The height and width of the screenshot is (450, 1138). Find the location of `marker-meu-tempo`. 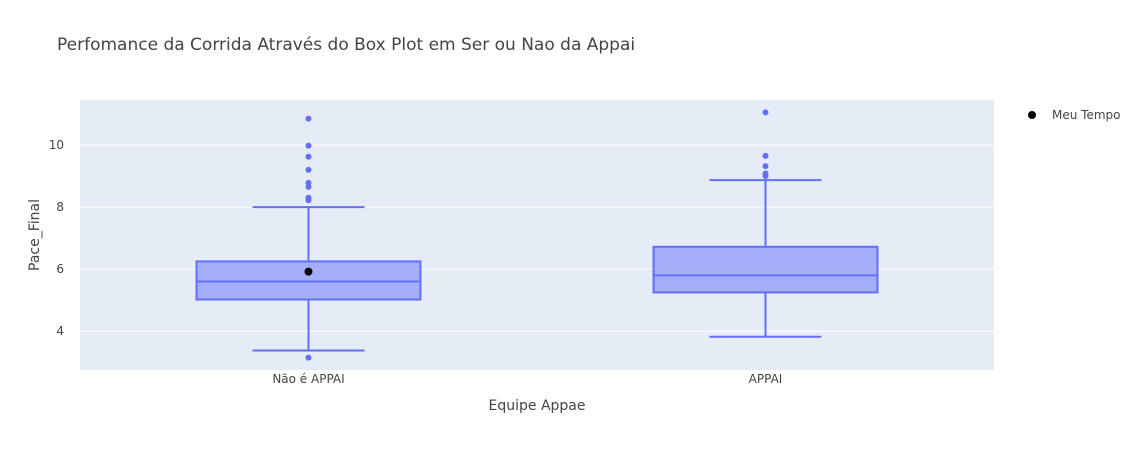

marker-meu-tempo is located at coordinates (308, 271).